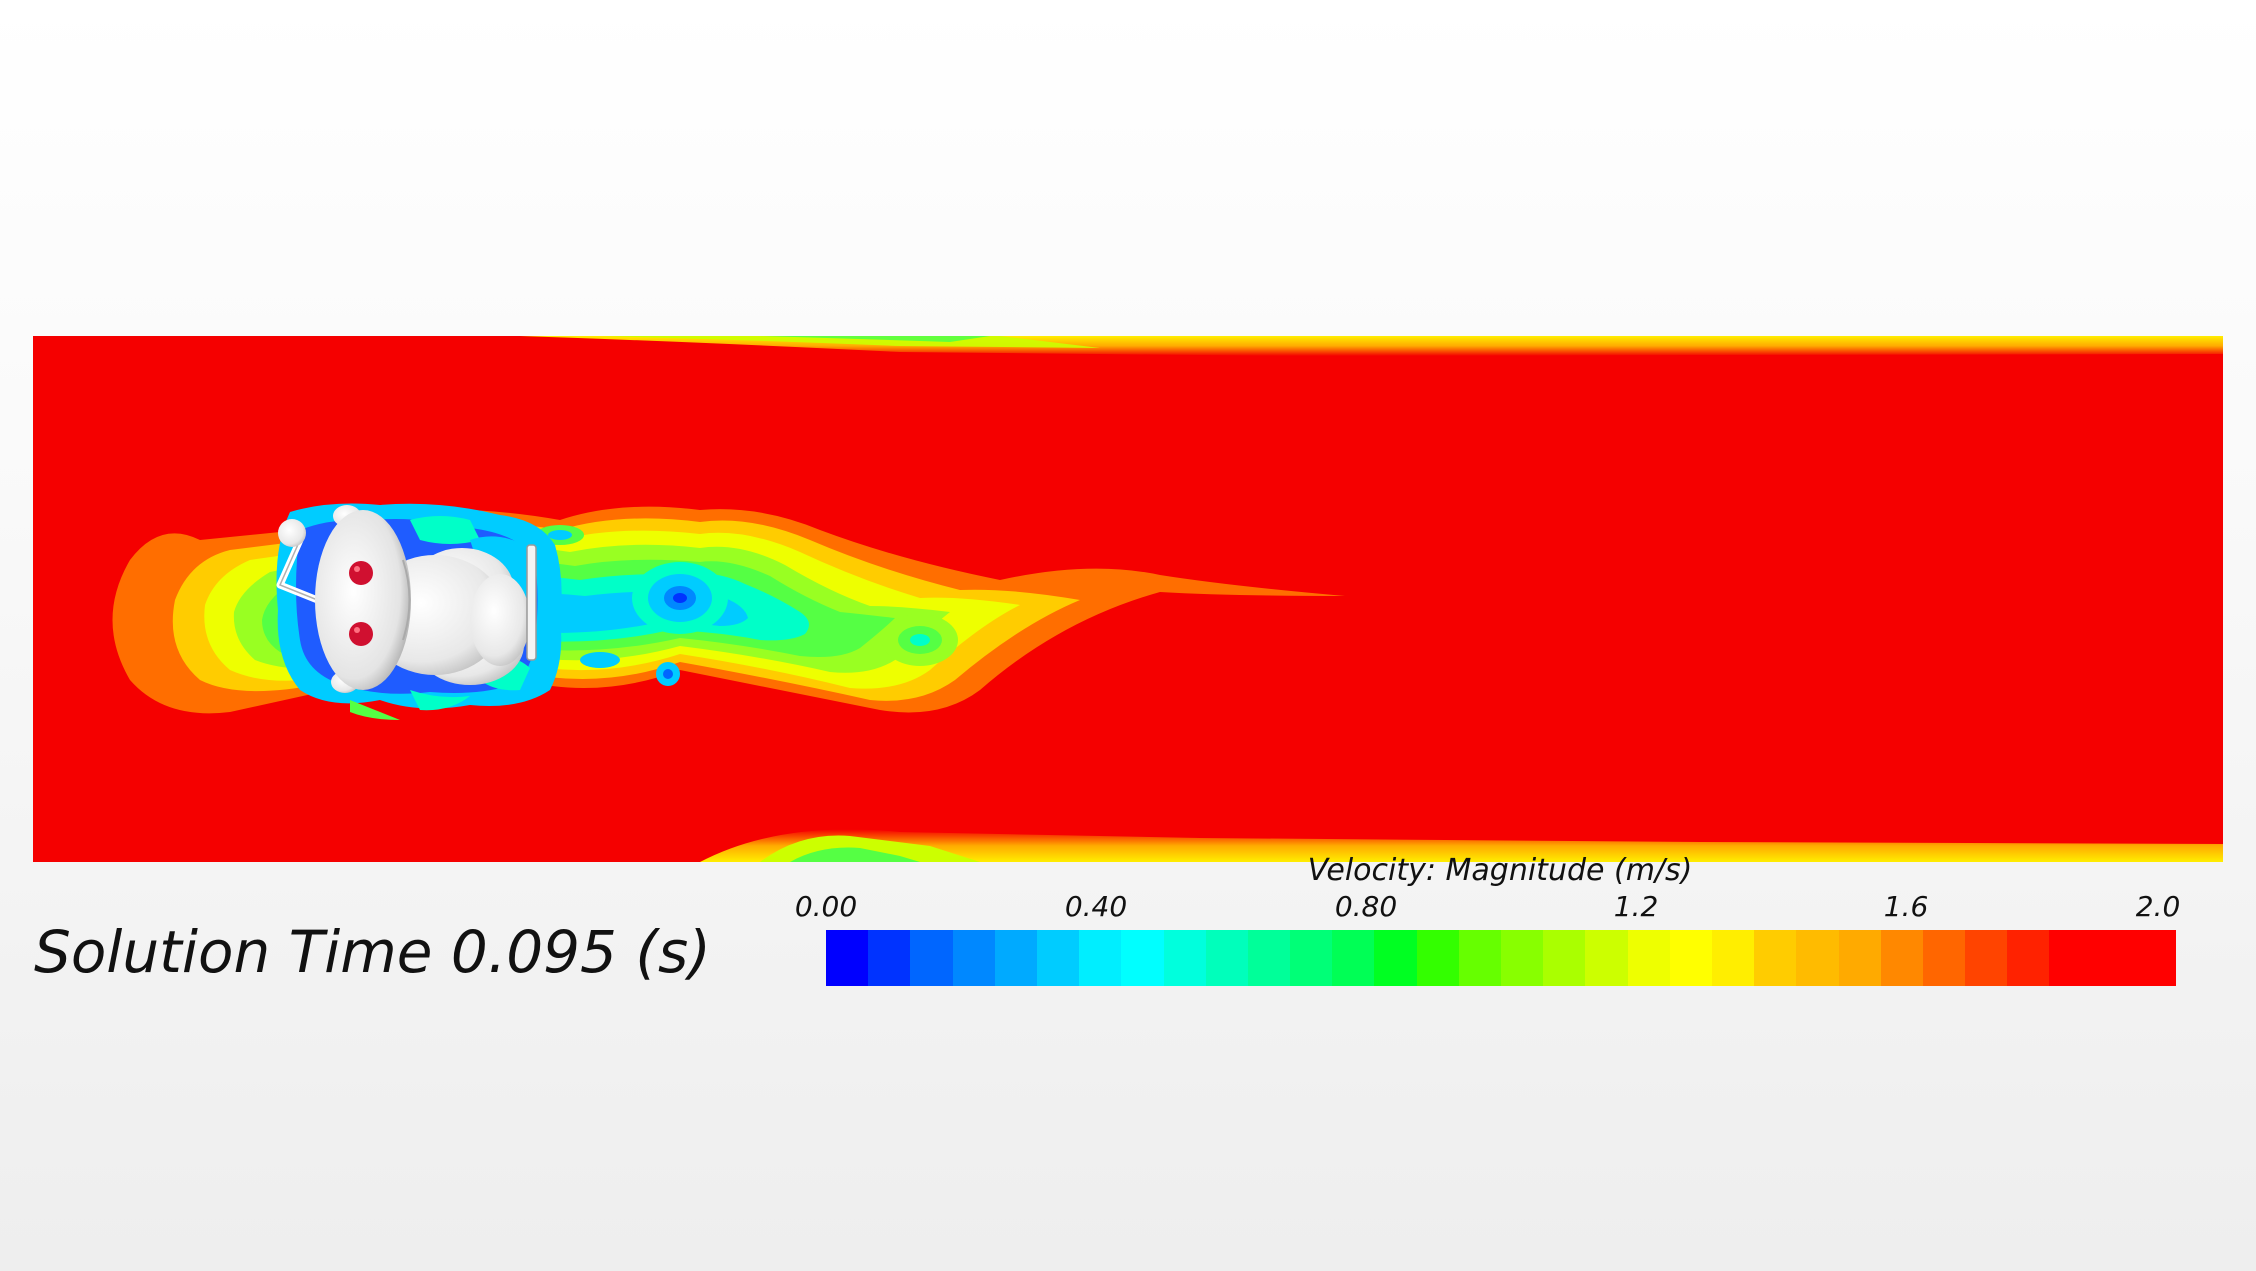 The width and height of the screenshot is (2256, 1271). What do you see at coordinates (2158, 906) in the screenshot?
I see `colorbar-tick-label: 2.0` at bounding box center [2158, 906].